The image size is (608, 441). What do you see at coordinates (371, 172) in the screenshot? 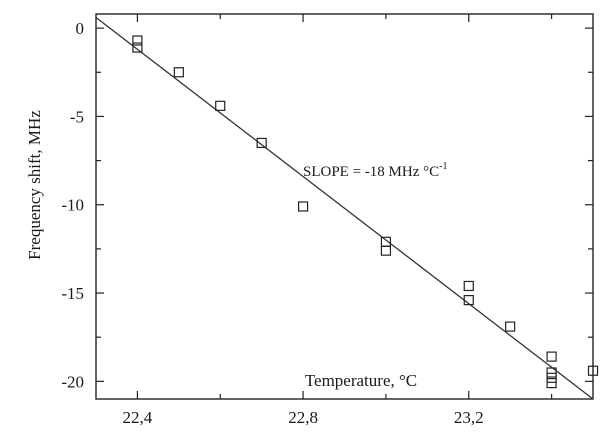
I see `slope-annotation-text: SLOPE = -18 MHz °C` at bounding box center [371, 172].